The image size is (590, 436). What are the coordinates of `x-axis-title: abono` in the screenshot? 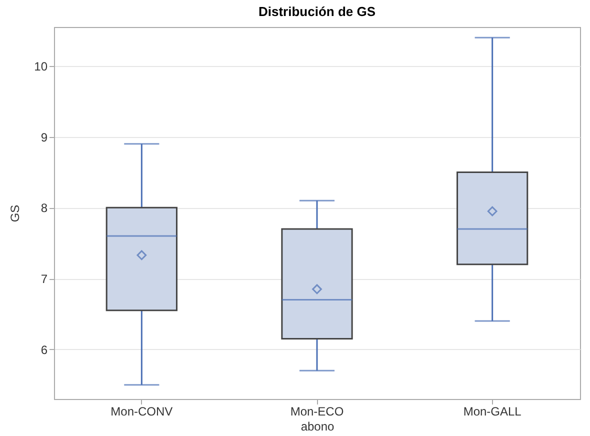 It's located at (317, 427).